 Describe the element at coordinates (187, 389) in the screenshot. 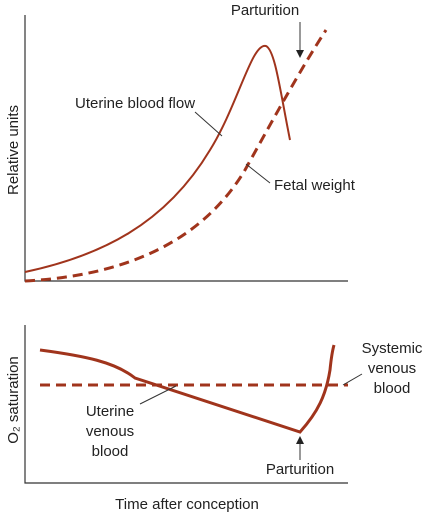

I see `uterine-venous-curve` at that location.